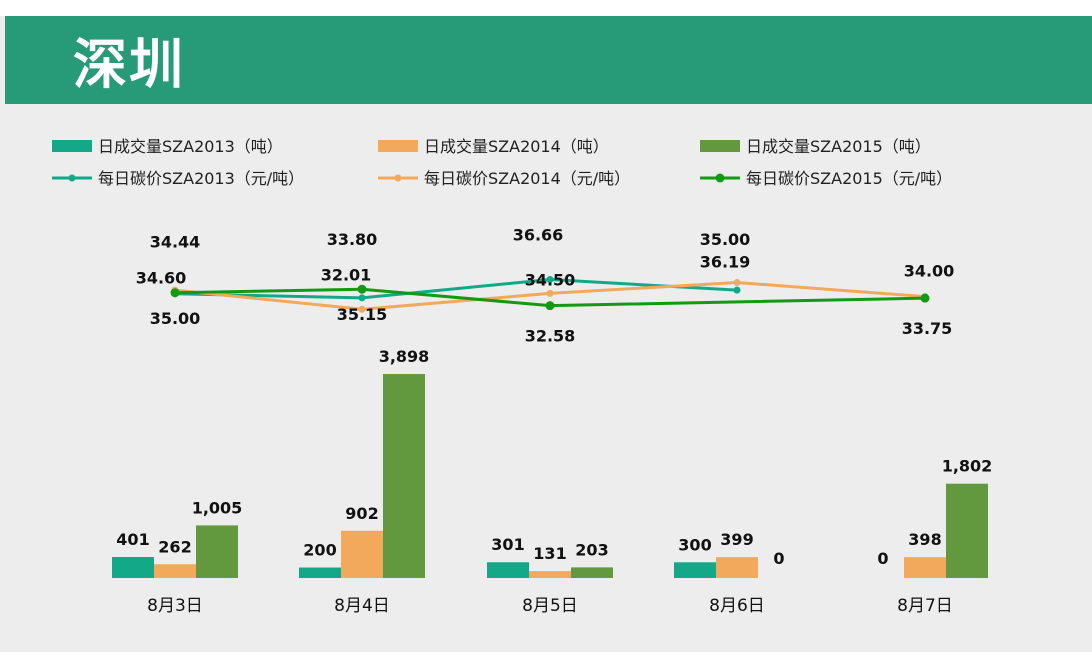  I want to click on category-label-1: 8月3日, so click(175, 606).